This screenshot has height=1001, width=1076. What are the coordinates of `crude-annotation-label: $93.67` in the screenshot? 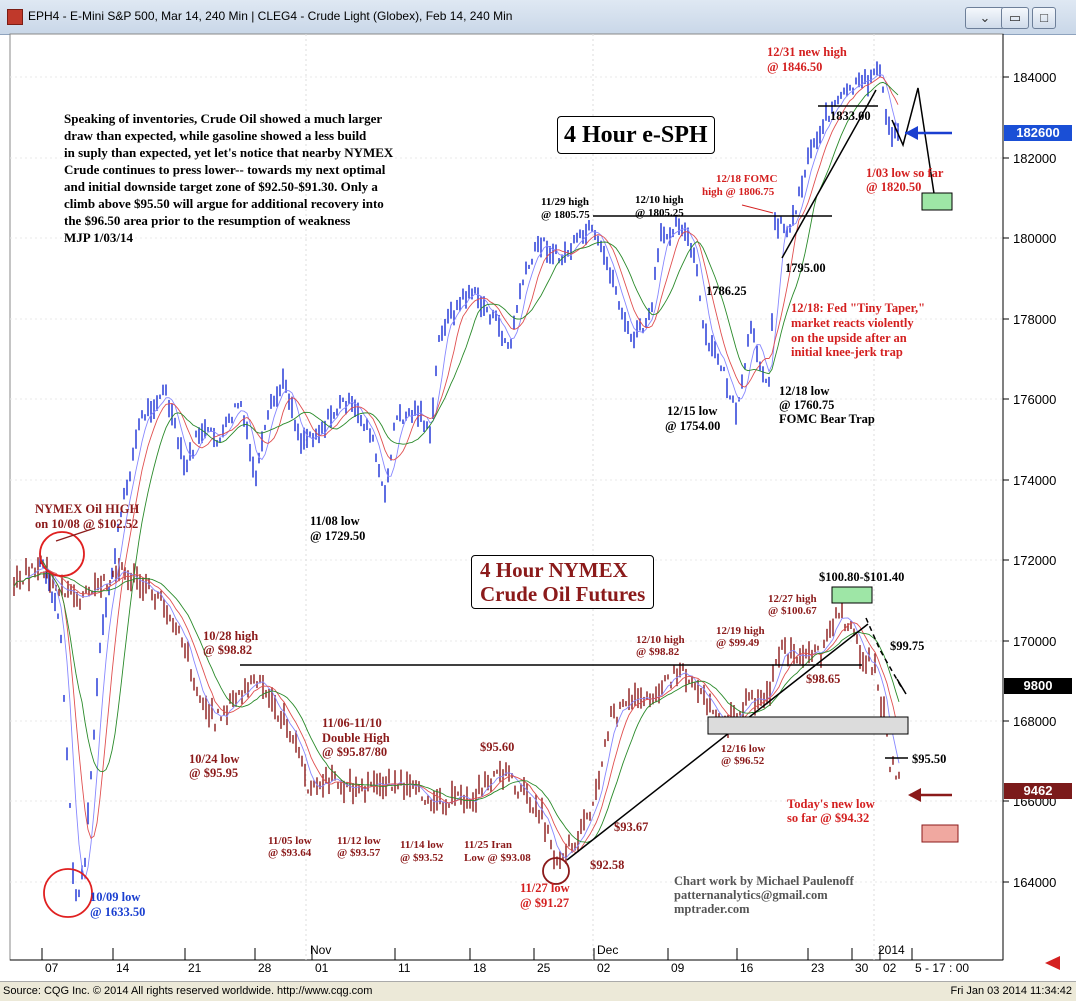 It's located at (631, 827).